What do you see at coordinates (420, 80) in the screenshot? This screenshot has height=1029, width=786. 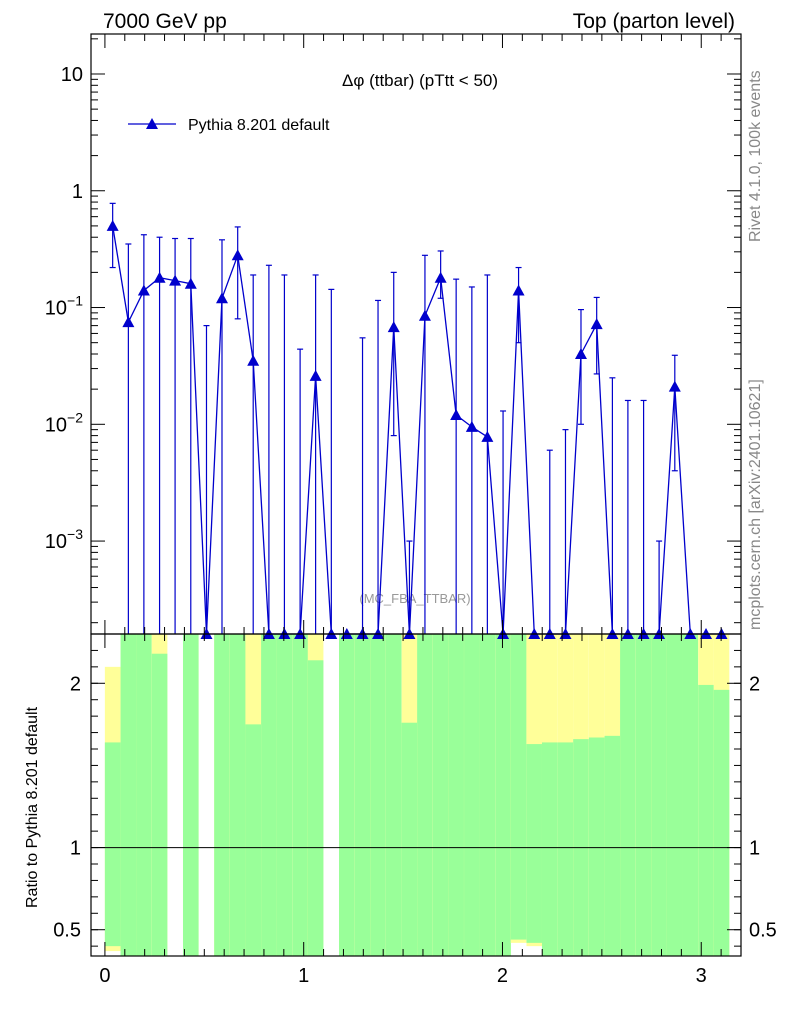 I see `plot-title: Δφ (ttbar) (pTtt < 50)` at bounding box center [420, 80].